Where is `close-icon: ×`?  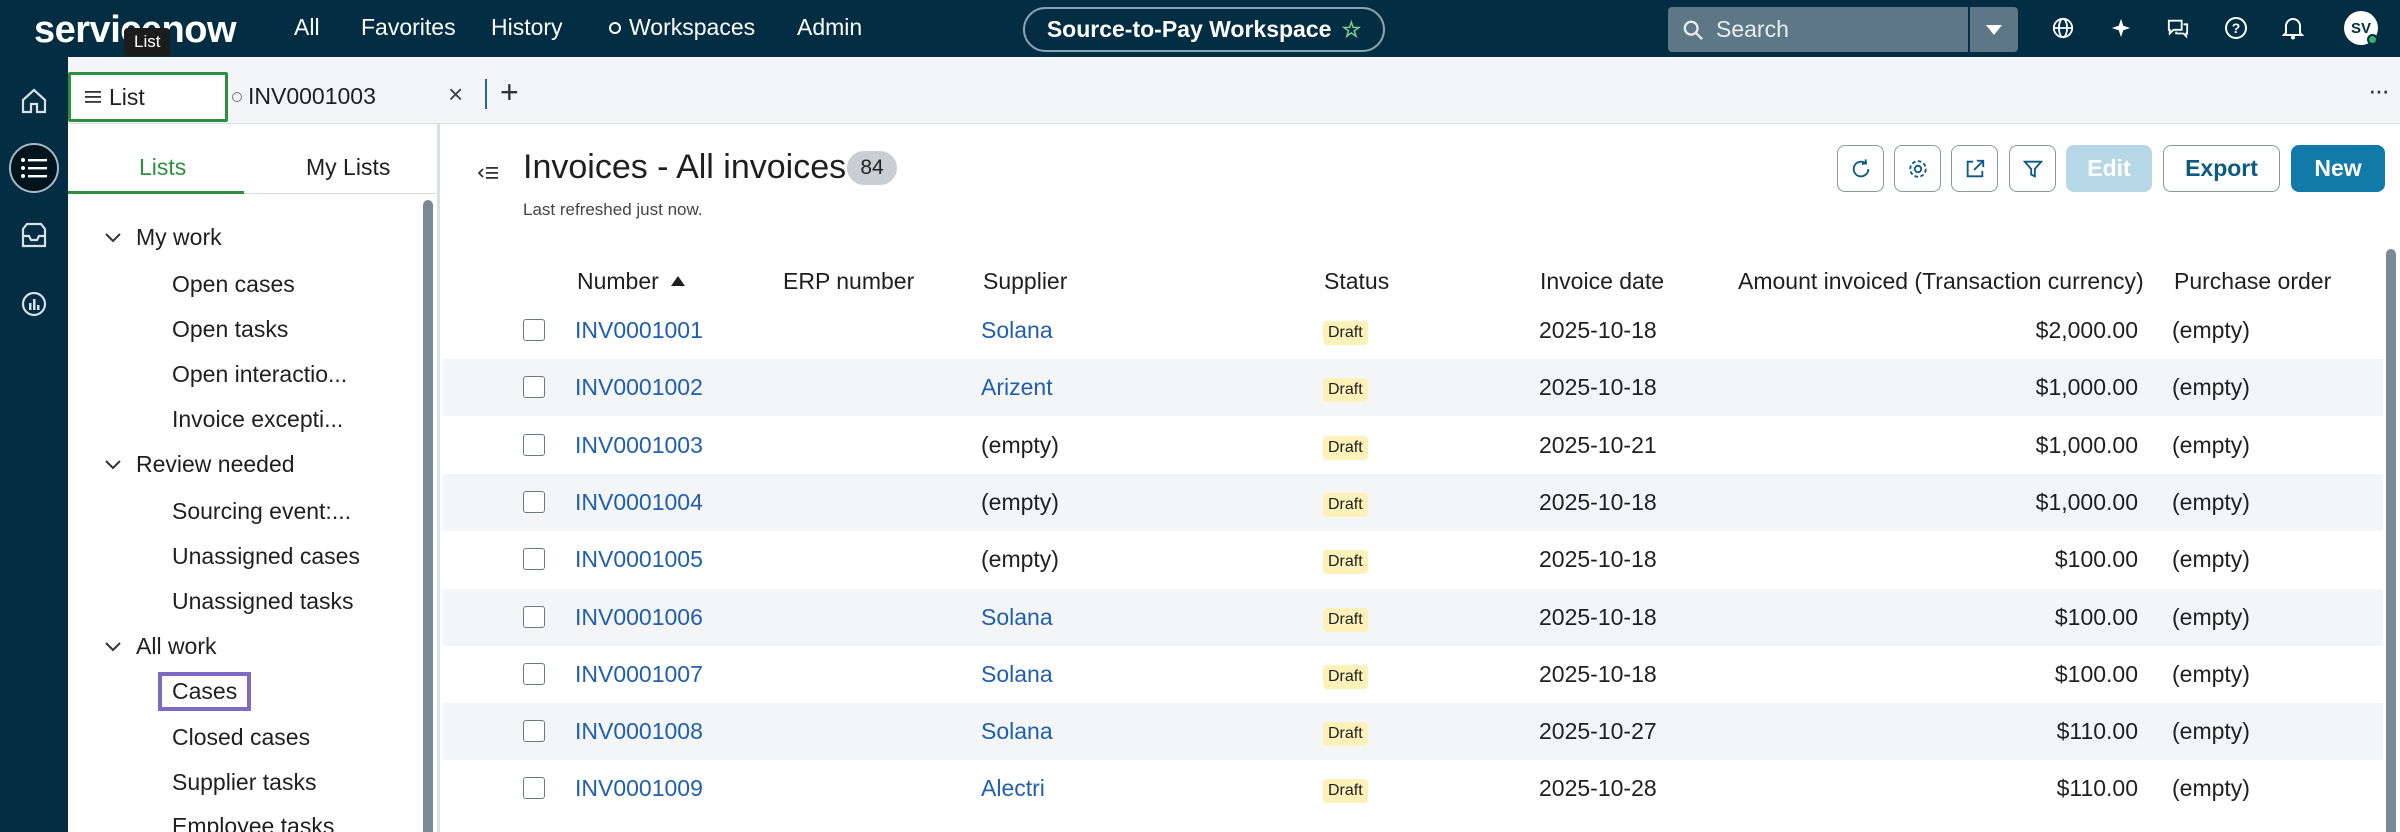 close-icon: × is located at coordinates (456, 94).